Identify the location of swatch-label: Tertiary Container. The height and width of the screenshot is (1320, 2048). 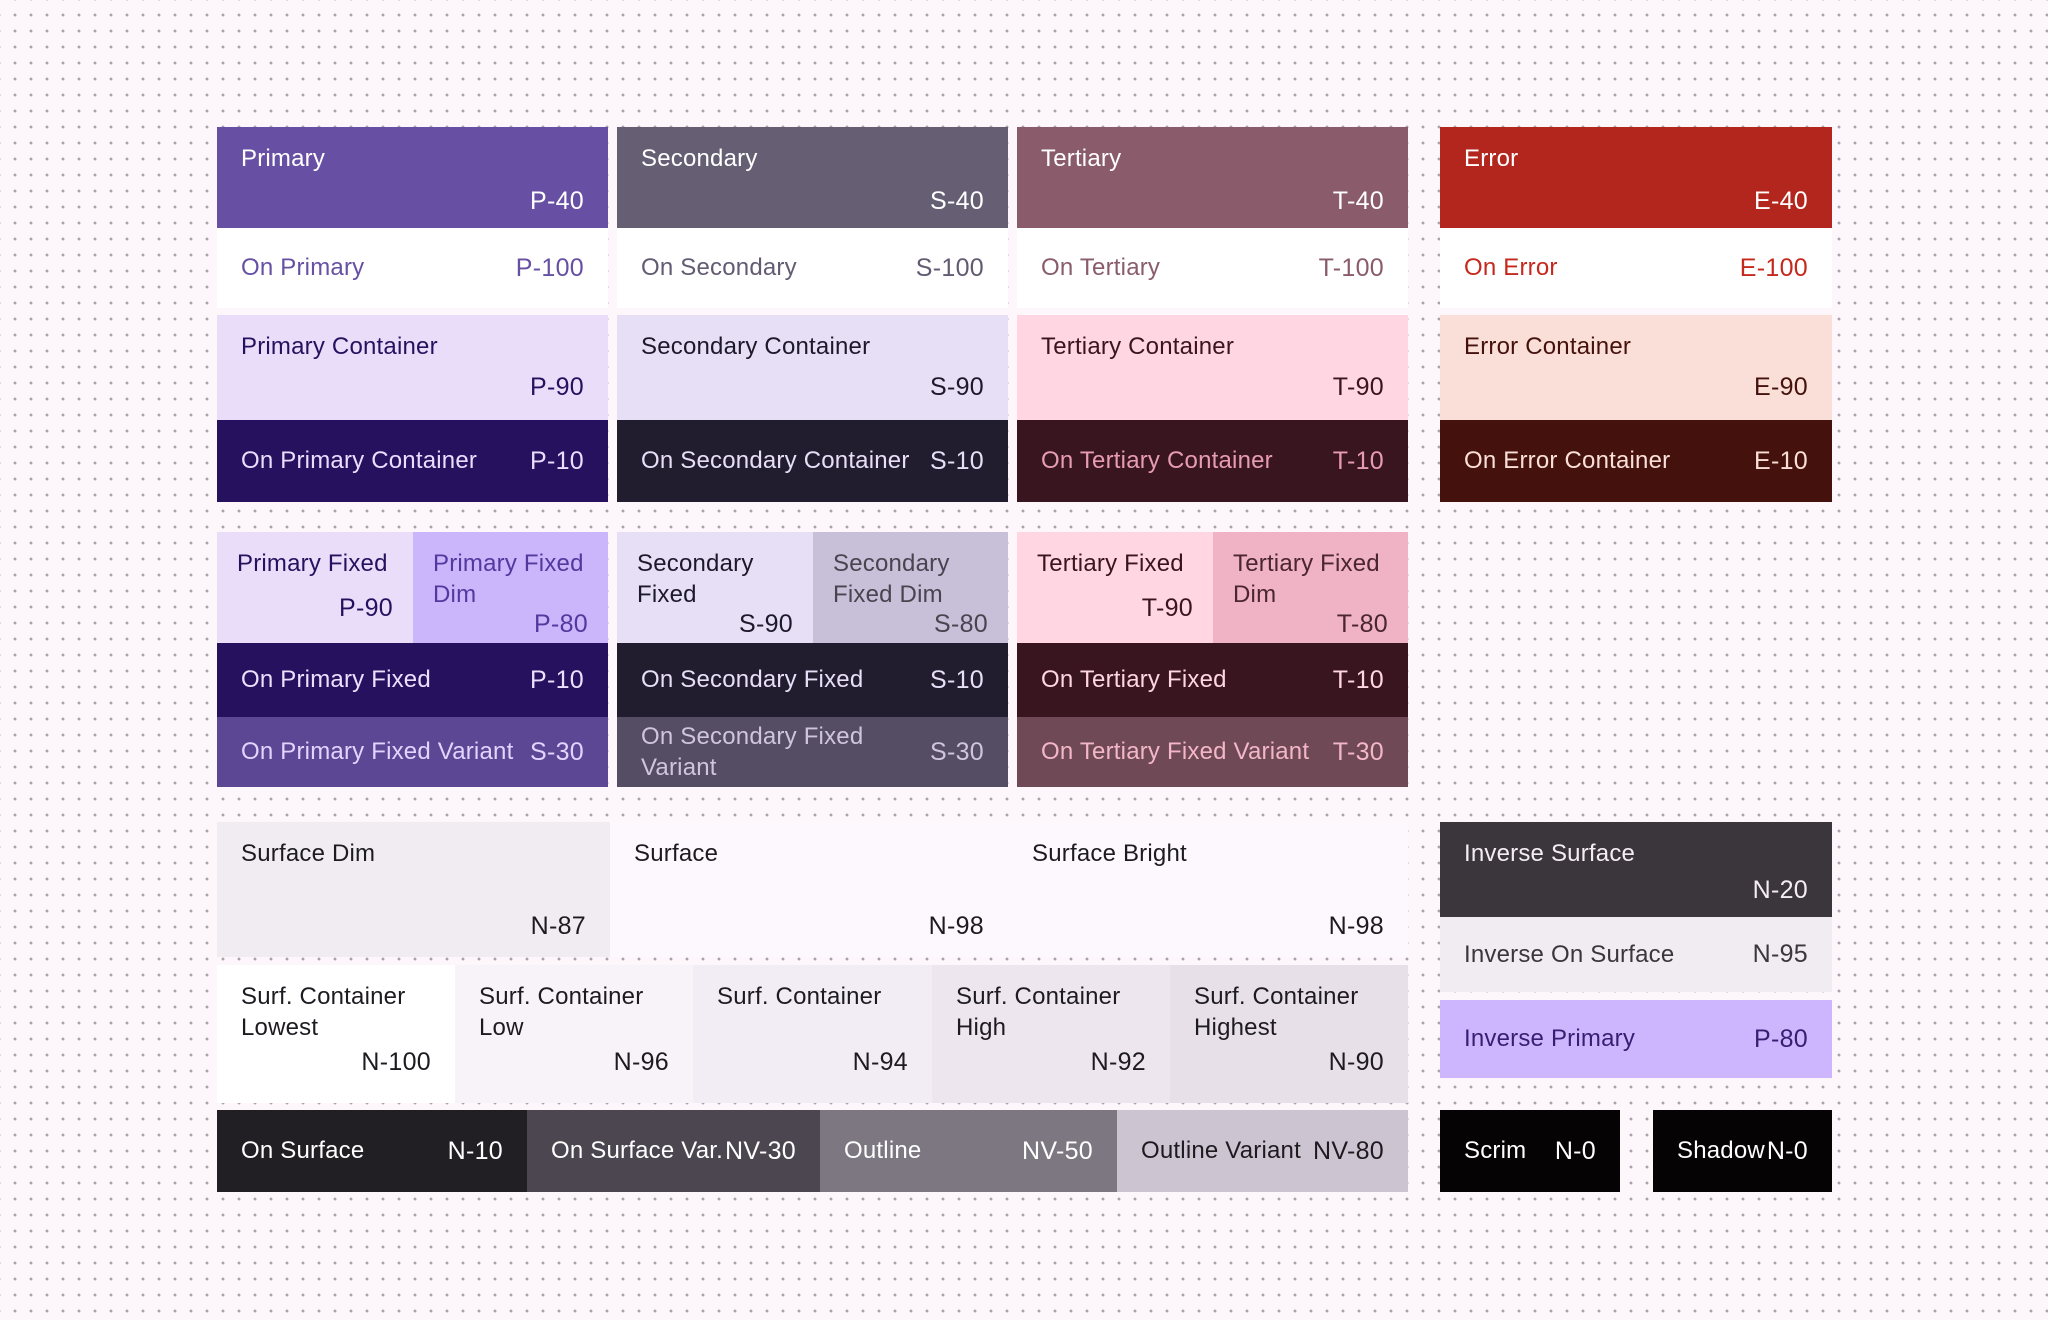
(1138, 346).